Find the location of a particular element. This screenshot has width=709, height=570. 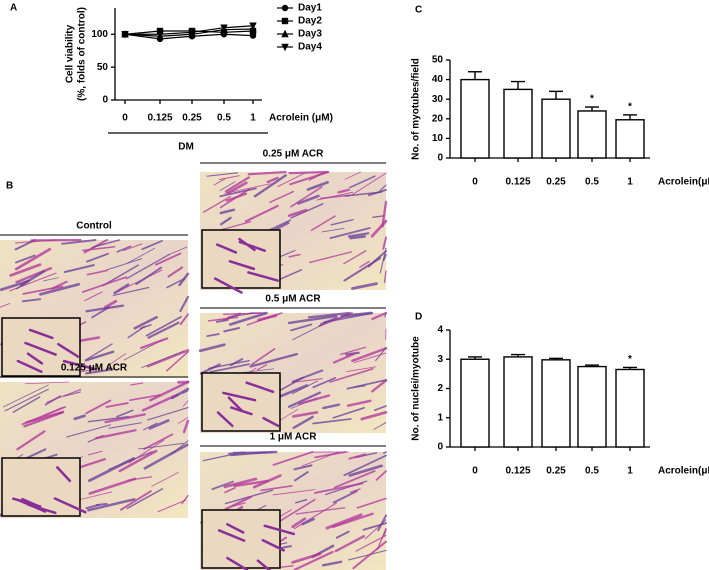

image-caption: 0.5 μM ACR is located at coordinates (293, 299).